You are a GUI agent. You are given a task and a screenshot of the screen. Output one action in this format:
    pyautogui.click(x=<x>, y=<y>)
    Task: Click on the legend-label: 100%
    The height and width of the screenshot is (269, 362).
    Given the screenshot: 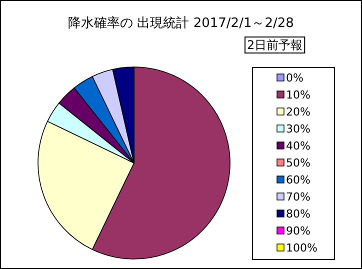 What is the action you would take?
    pyautogui.click(x=302, y=248)
    